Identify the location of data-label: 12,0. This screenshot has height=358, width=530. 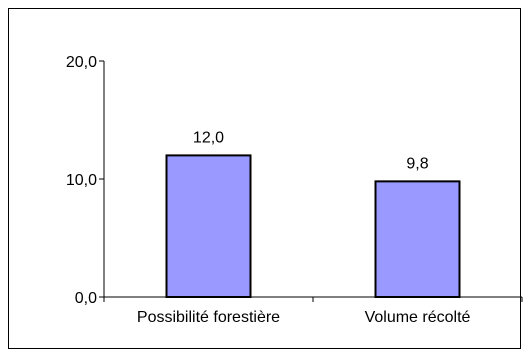
(208, 137).